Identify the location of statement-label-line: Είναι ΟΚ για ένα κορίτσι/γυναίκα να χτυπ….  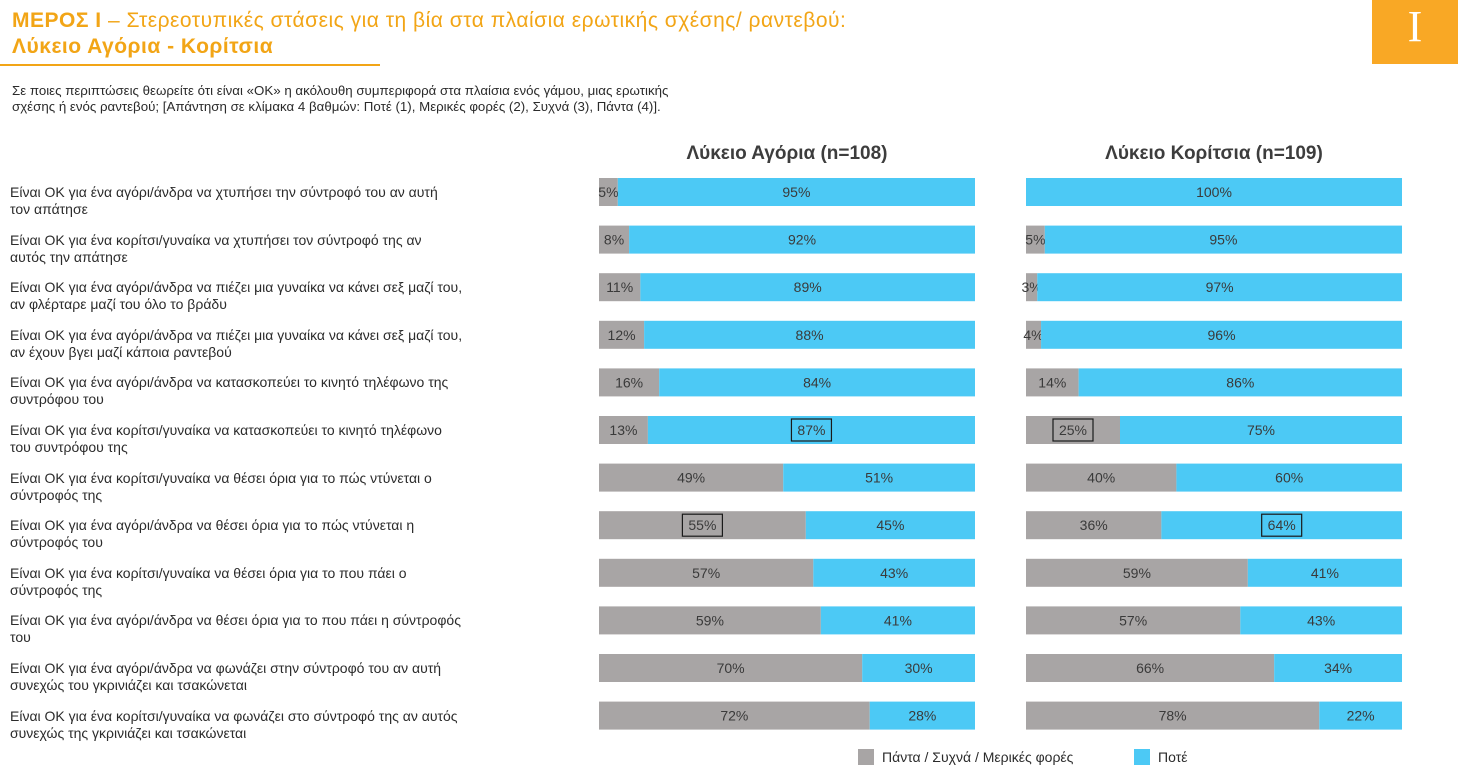
(216, 239).